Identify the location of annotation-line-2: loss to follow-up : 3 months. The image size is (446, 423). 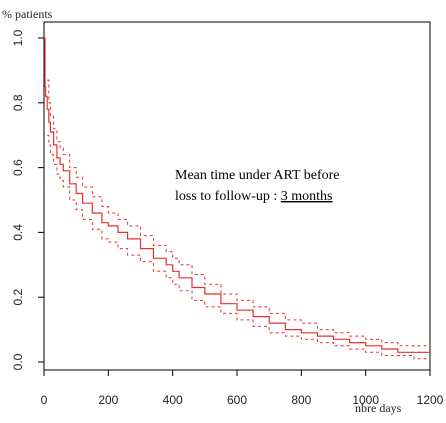
(254, 196).